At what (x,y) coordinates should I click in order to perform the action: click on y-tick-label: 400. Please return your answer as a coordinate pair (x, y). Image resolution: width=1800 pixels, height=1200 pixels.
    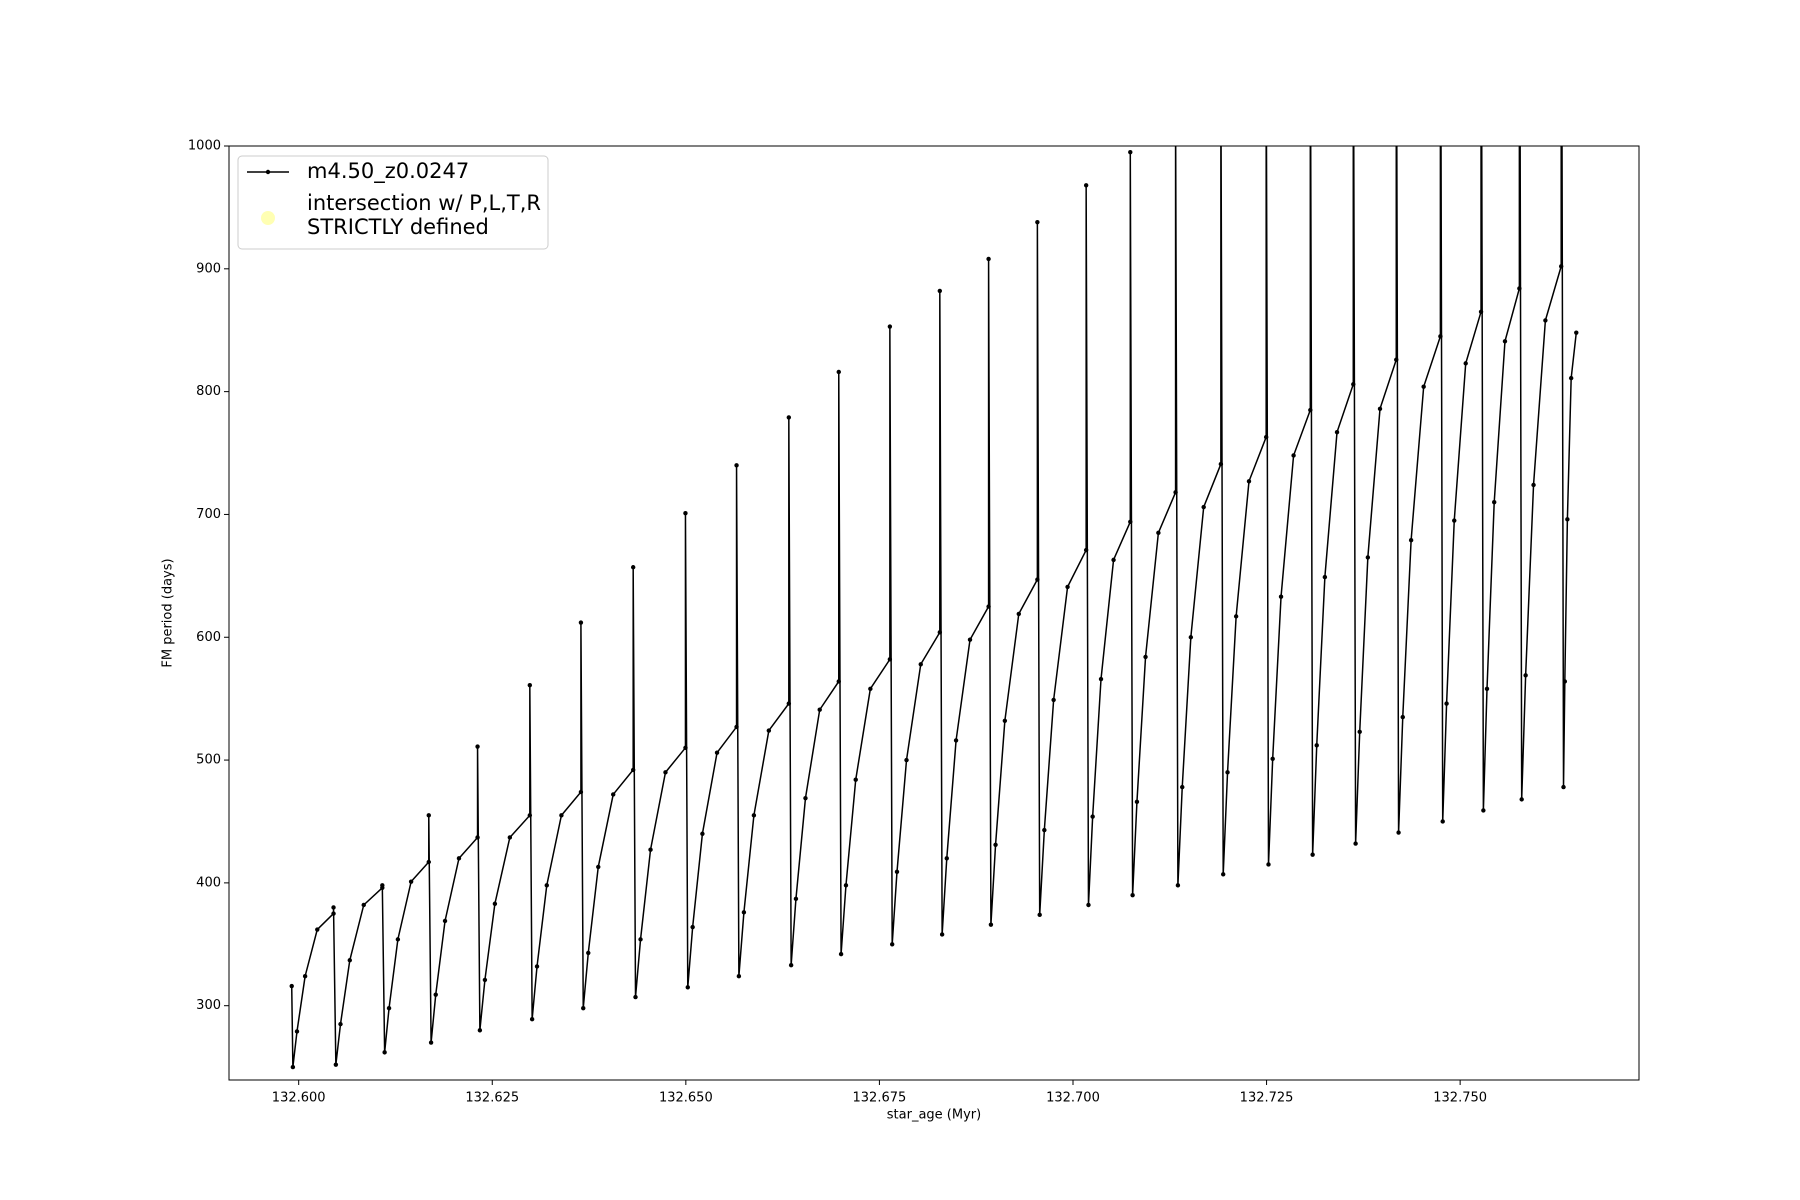
    Looking at the image, I should click on (208, 882).